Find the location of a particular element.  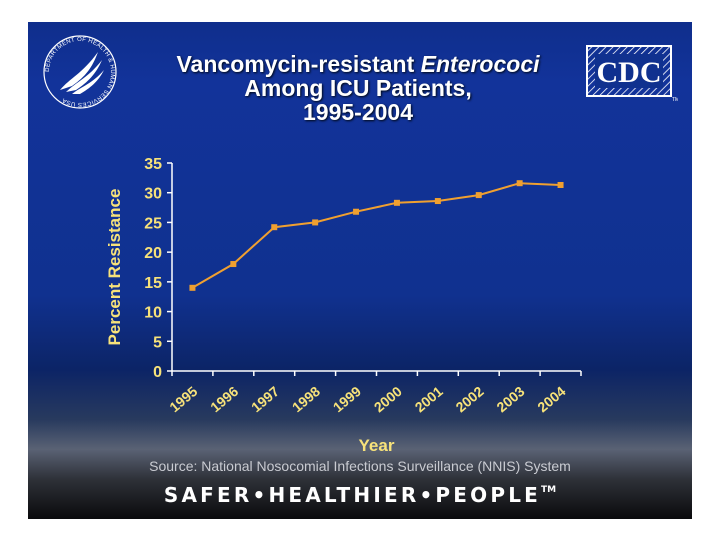

series-line is located at coordinates (376, 235).